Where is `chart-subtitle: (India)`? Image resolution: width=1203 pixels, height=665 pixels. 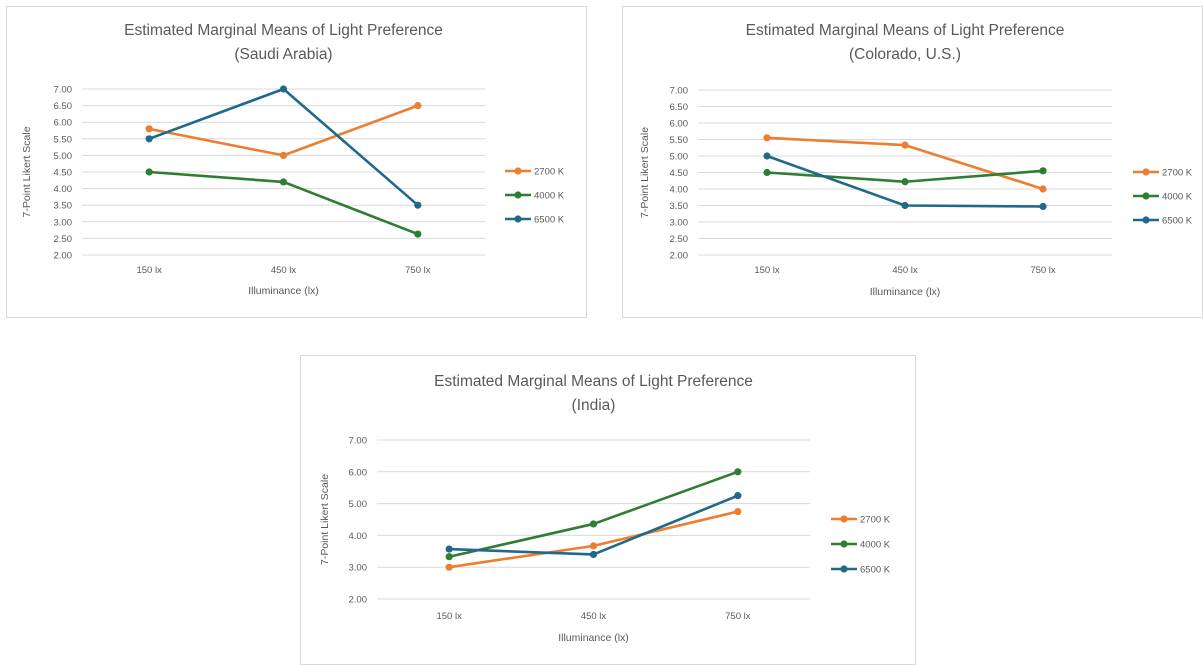
chart-subtitle: (India) is located at coordinates (594, 405).